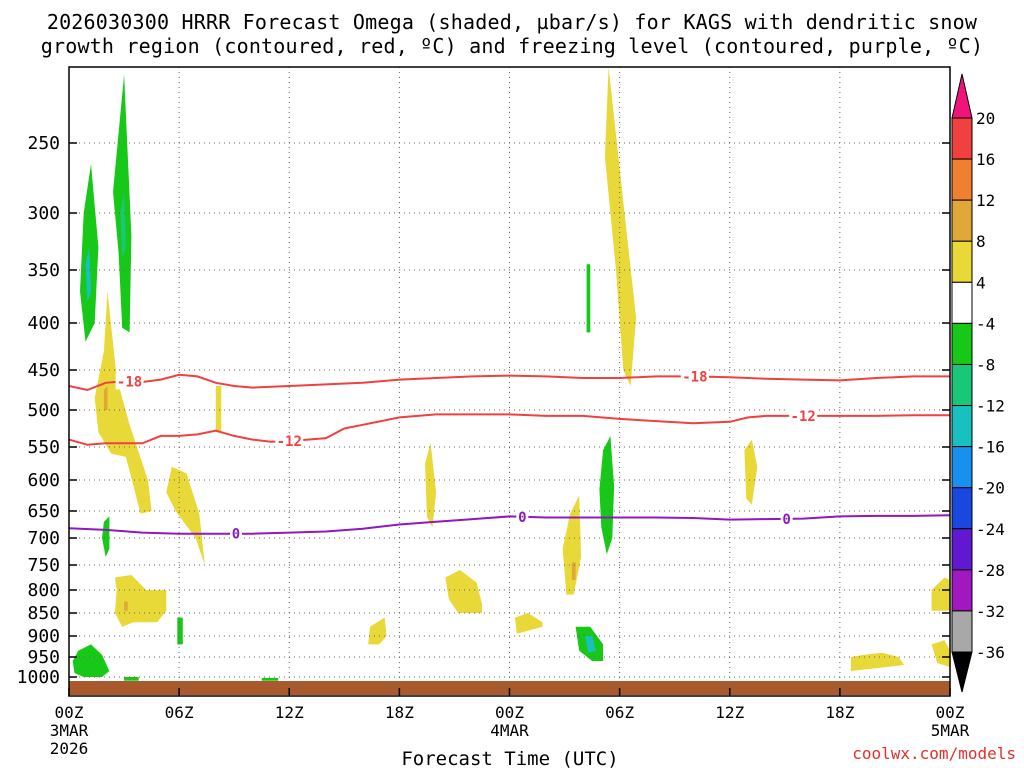  What do you see at coordinates (43, 565) in the screenshot?
I see `y-tick-label: 750` at bounding box center [43, 565].